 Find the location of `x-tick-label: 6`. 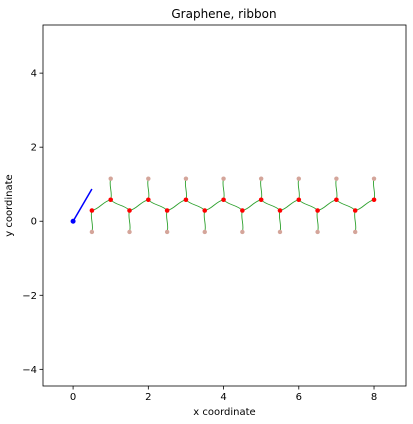

x-tick-label: 6 is located at coordinates (299, 397).